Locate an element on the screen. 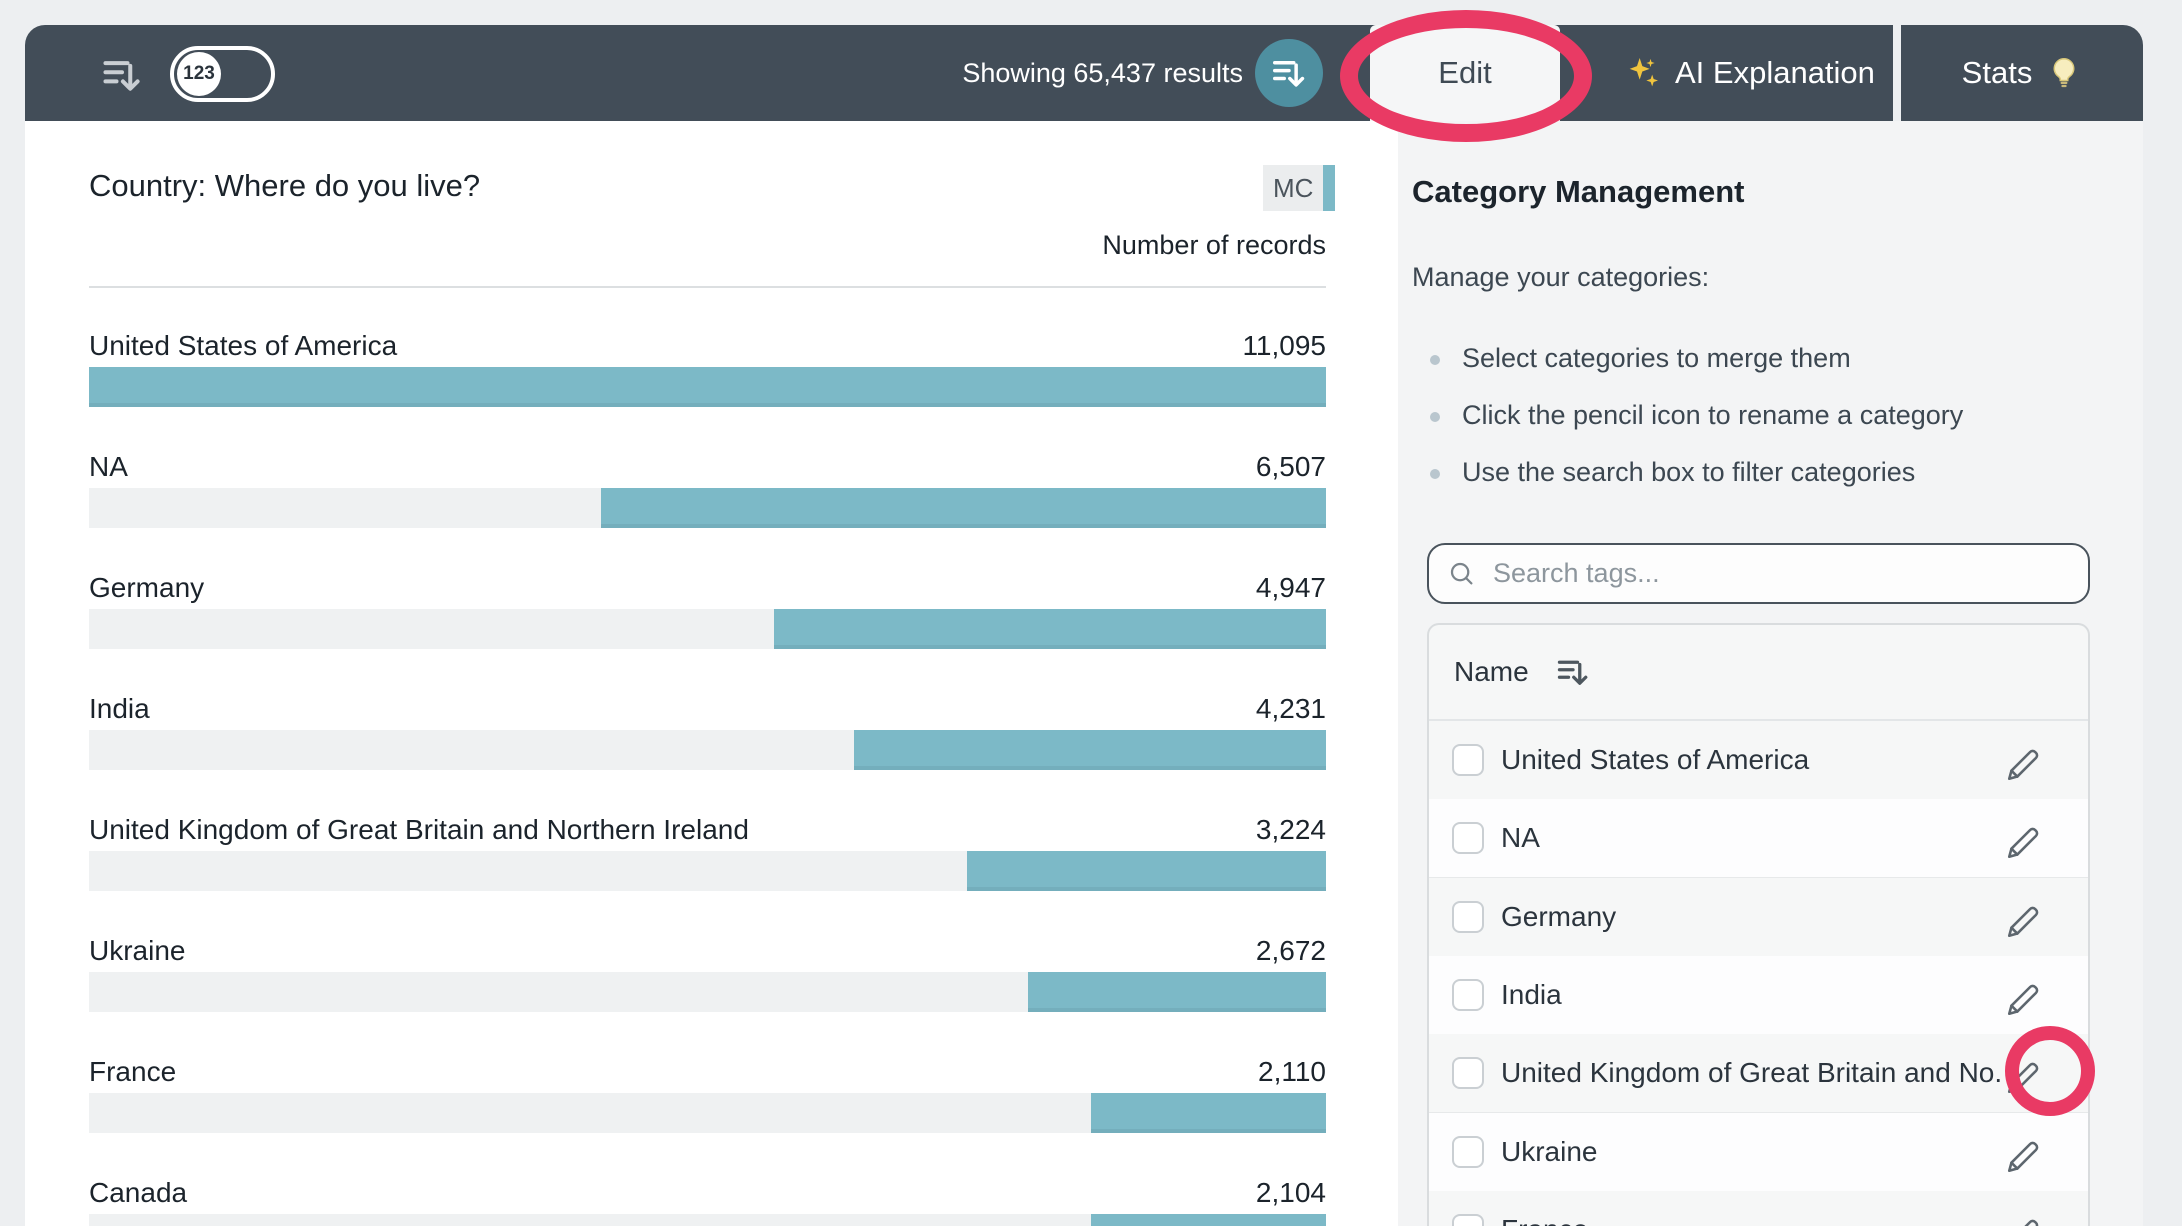 The height and width of the screenshot is (1226, 2182). chart-row: Germany 4,947 is located at coordinates (707, 610).